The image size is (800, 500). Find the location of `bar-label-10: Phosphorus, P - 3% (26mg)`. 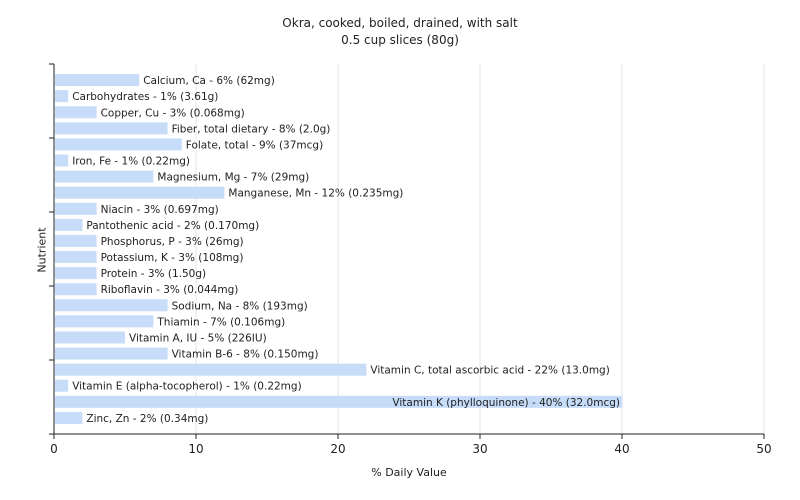

bar-label-10: Phosphorus, P - 3% (26mg) is located at coordinates (172, 242).